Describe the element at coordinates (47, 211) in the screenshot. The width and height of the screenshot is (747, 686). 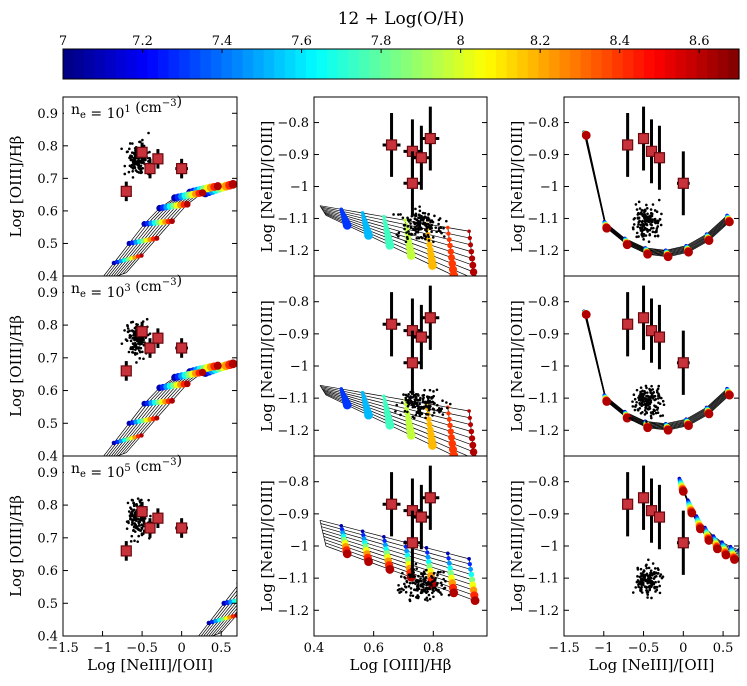
I see `y-tick-label: 0.6` at that location.